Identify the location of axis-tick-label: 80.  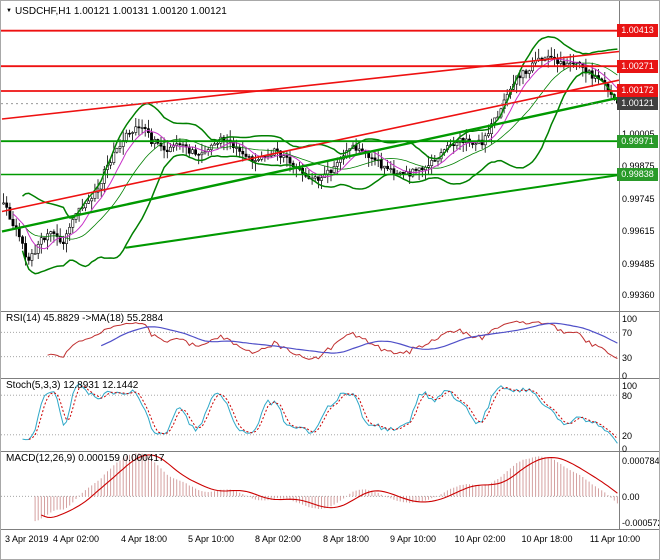
(627, 396).